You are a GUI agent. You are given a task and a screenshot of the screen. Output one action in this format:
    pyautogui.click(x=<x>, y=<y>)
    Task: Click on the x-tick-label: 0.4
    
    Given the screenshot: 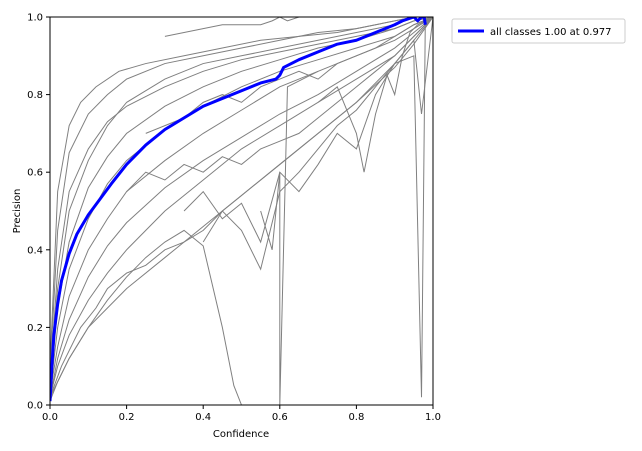 What is the action you would take?
    pyautogui.click(x=203, y=417)
    